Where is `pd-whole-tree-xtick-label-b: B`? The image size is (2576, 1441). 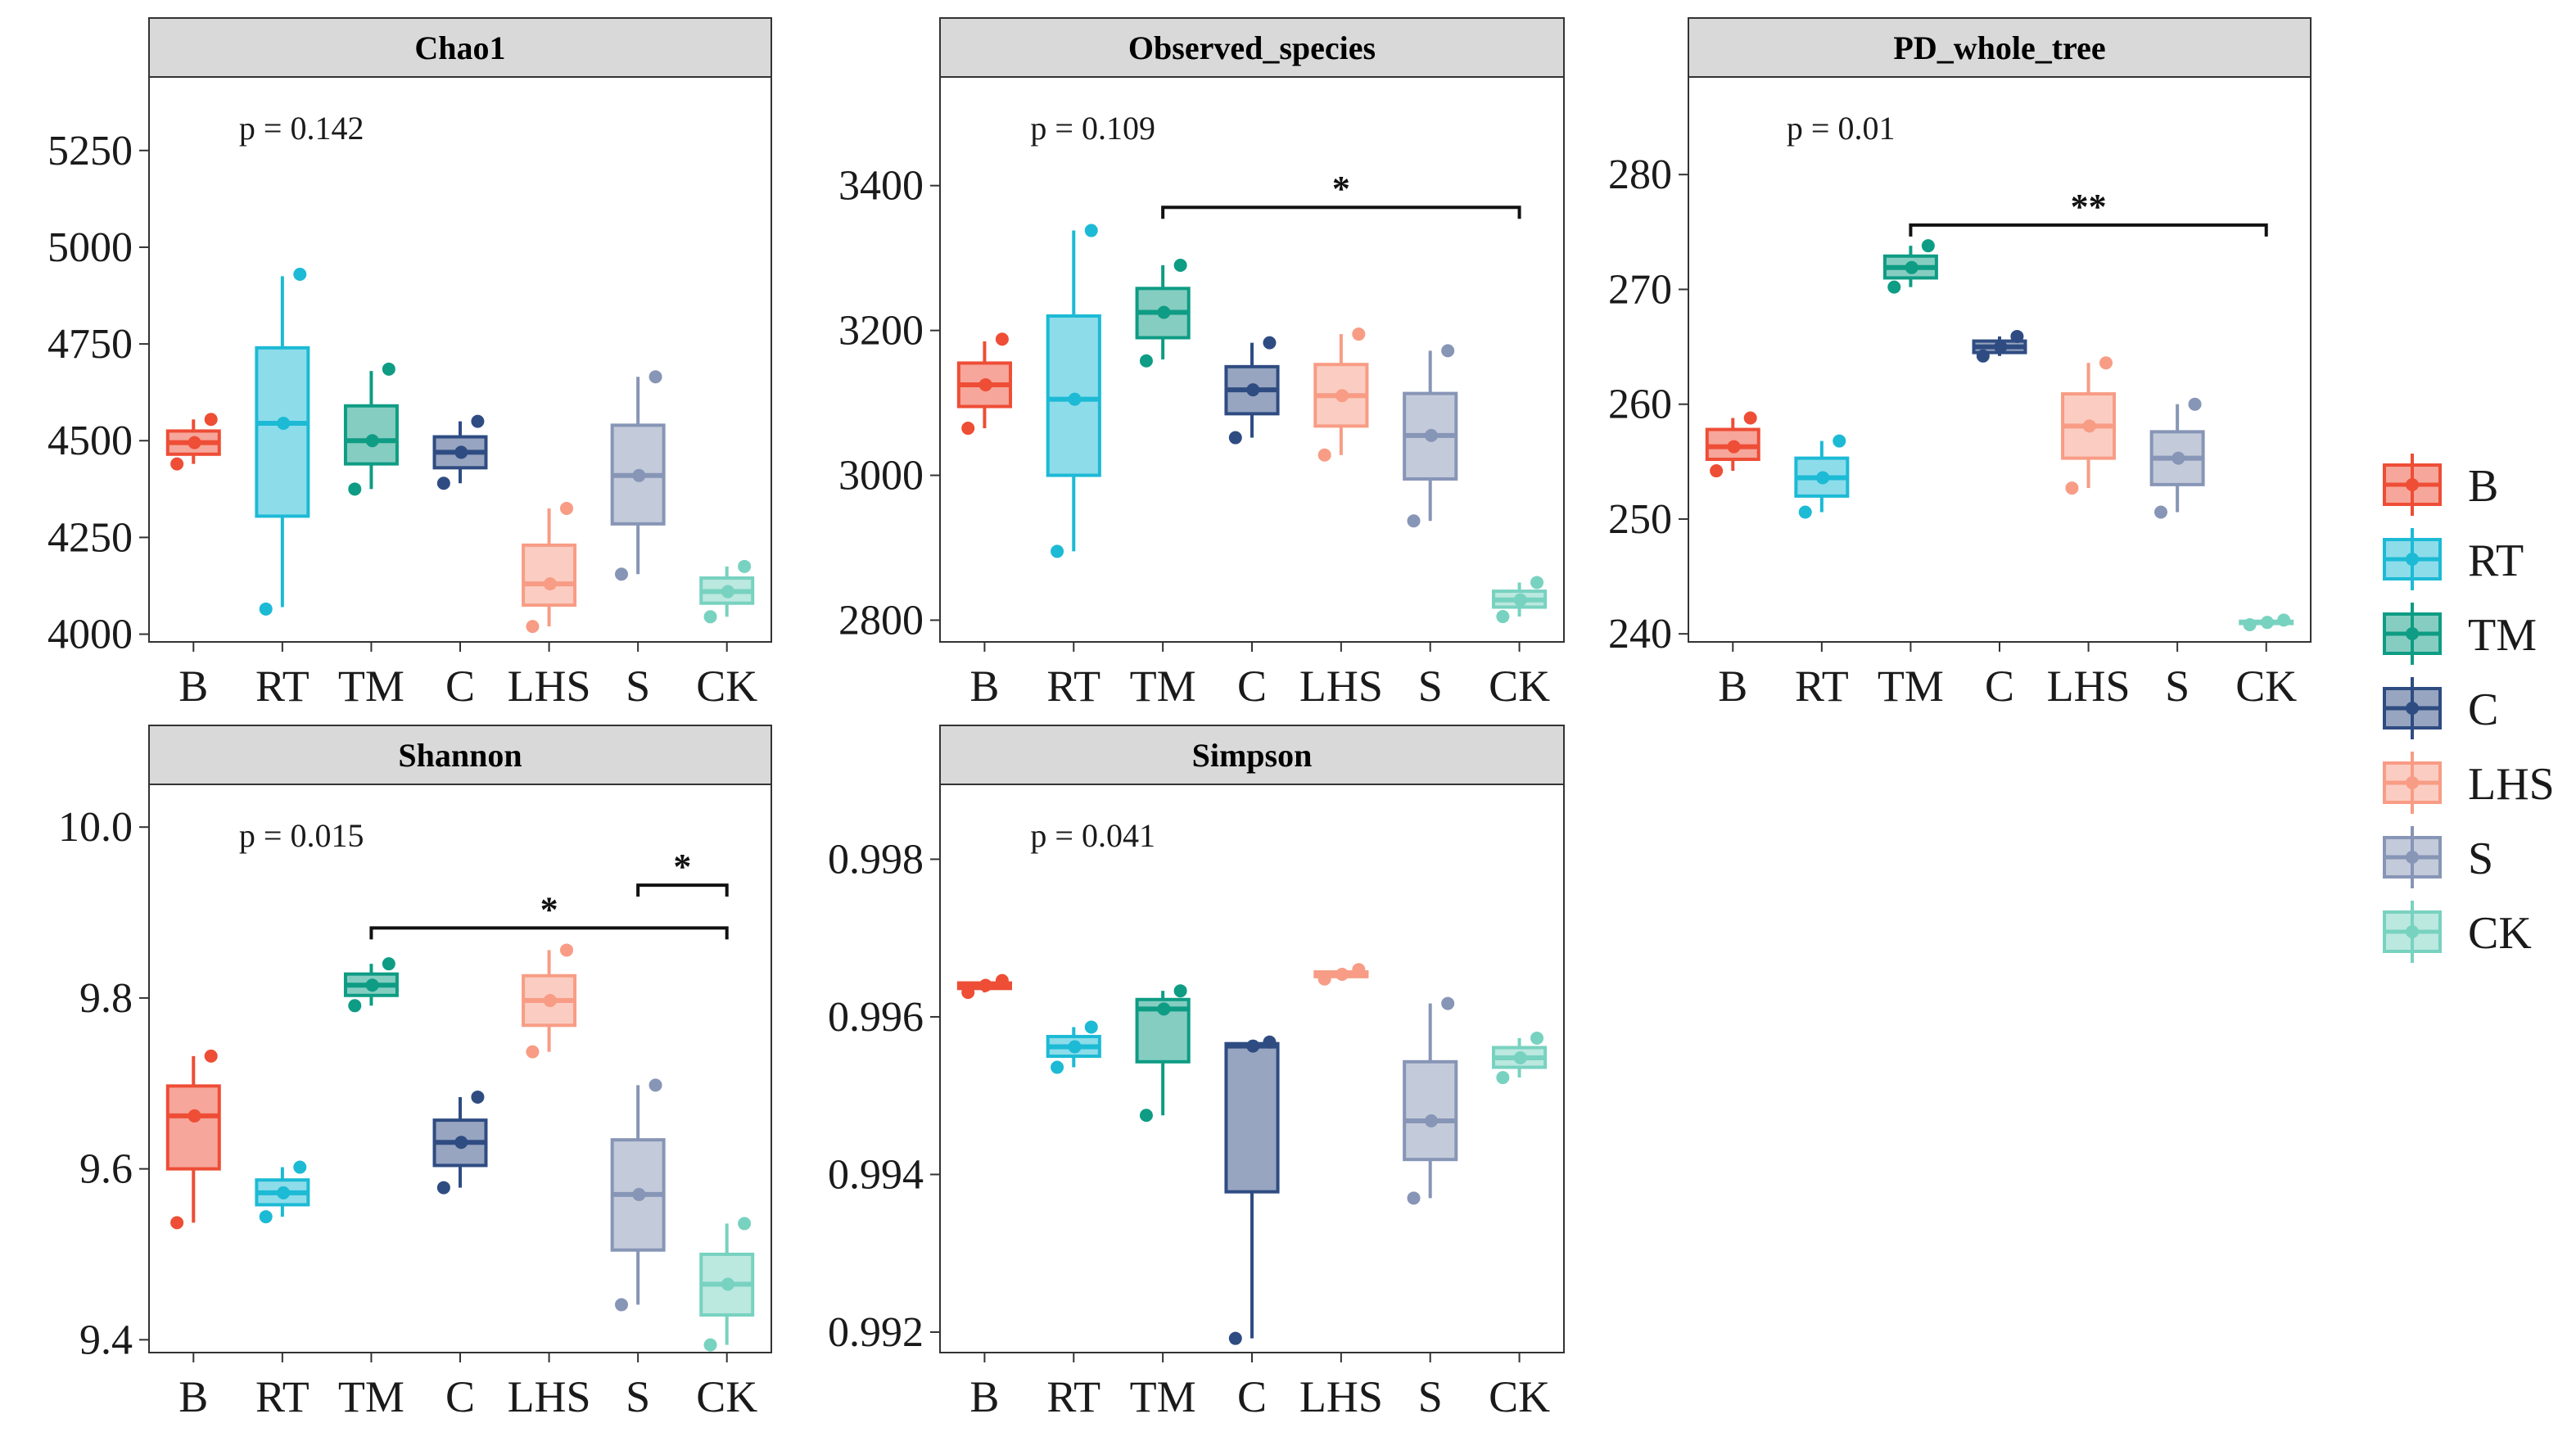
pd-whole-tree-xtick-label-b: B is located at coordinates (1732, 686).